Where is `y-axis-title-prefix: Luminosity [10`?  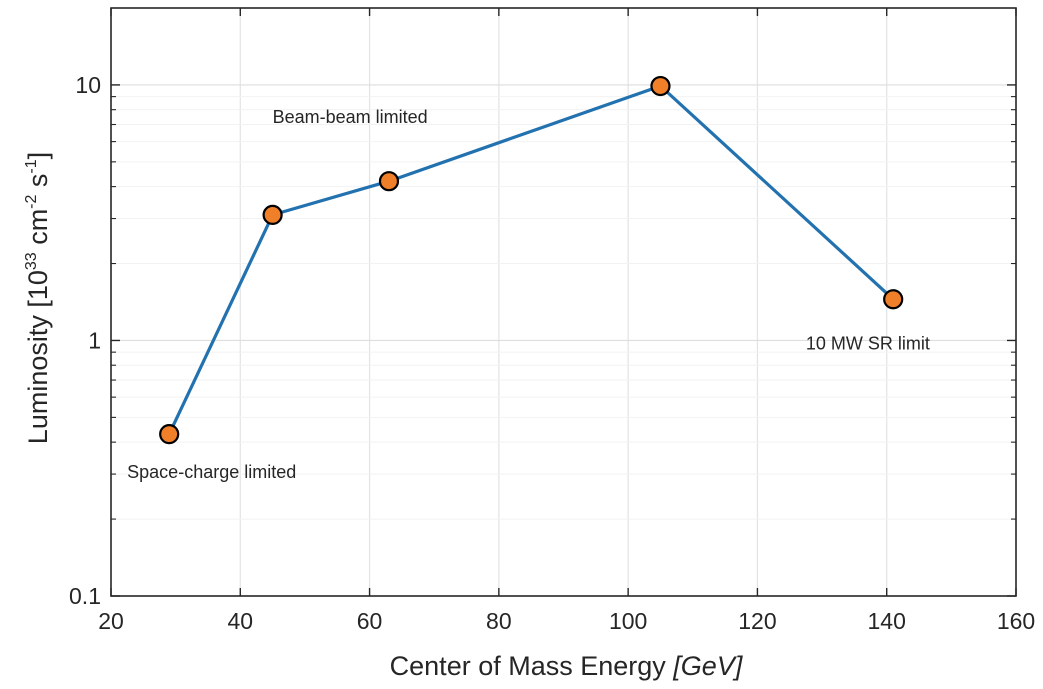 y-axis-title-prefix: Luminosity [10 is located at coordinates (38, 357).